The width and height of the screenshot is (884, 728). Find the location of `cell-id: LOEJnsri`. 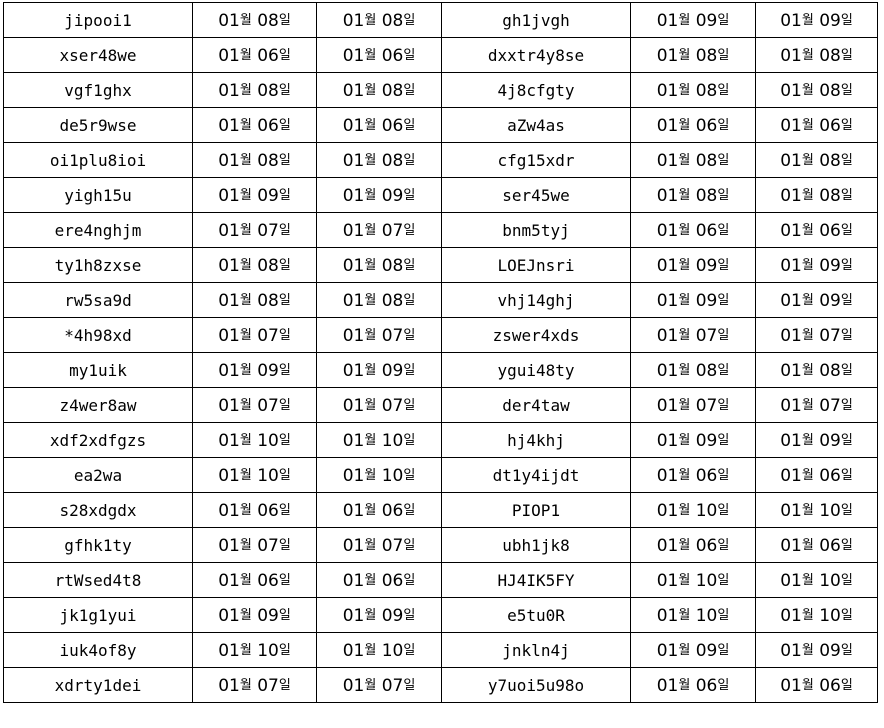

cell-id: LOEJnsri is located at coordinates (536, 265).